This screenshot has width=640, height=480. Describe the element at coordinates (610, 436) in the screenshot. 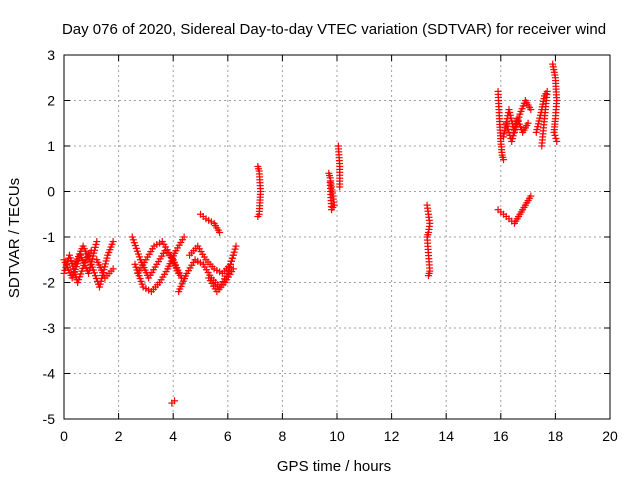

I see `x-tick-label: 20` at that location.